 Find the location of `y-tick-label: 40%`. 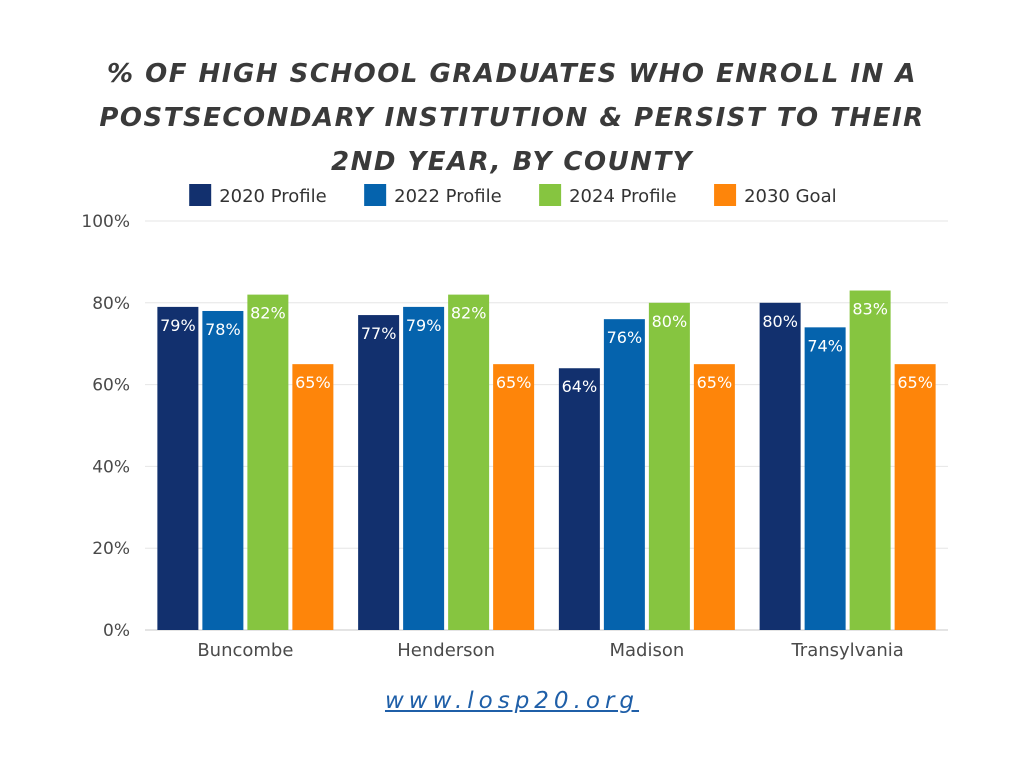

y-tick-label: 40% is located at coordinates (111, 467).